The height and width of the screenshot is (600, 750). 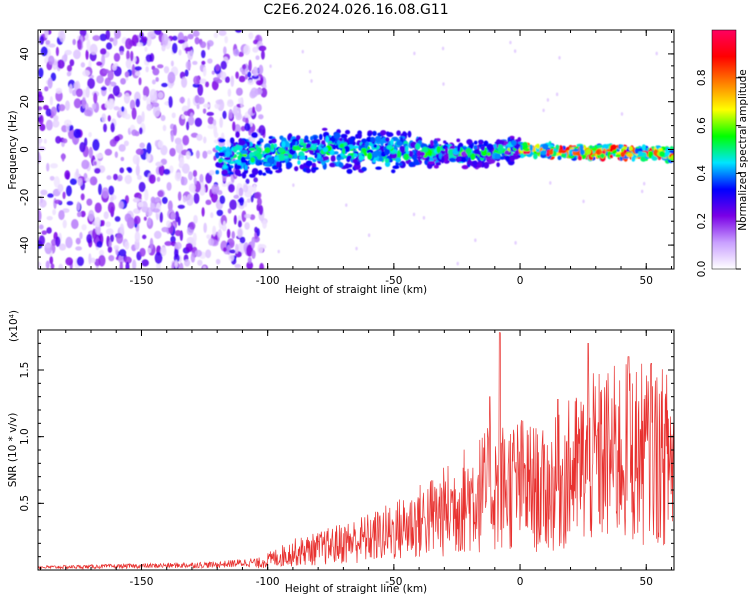 What do you see at coordinates (702, 77) in the screenshot?
I see `colorbar-tick-label: 0.8` at bounding box center [702, 77].